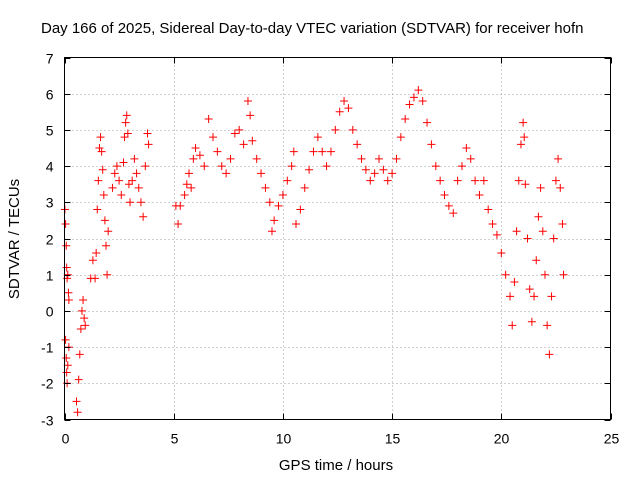 This screenshot has height=480, width=640. I want to click on y-tick-label: 0, so click(50, 312).